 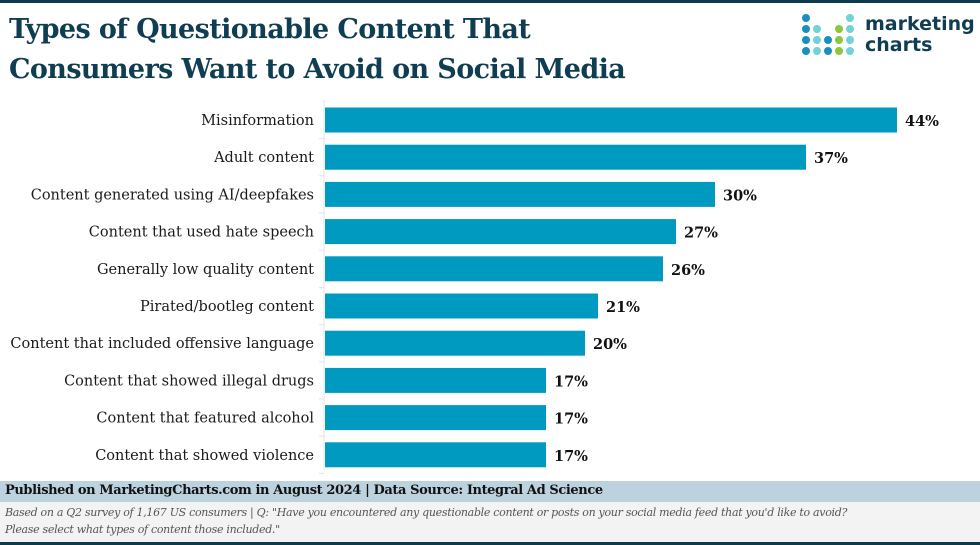 I want to click on value-label: 30%, so click(x=740, y=195).